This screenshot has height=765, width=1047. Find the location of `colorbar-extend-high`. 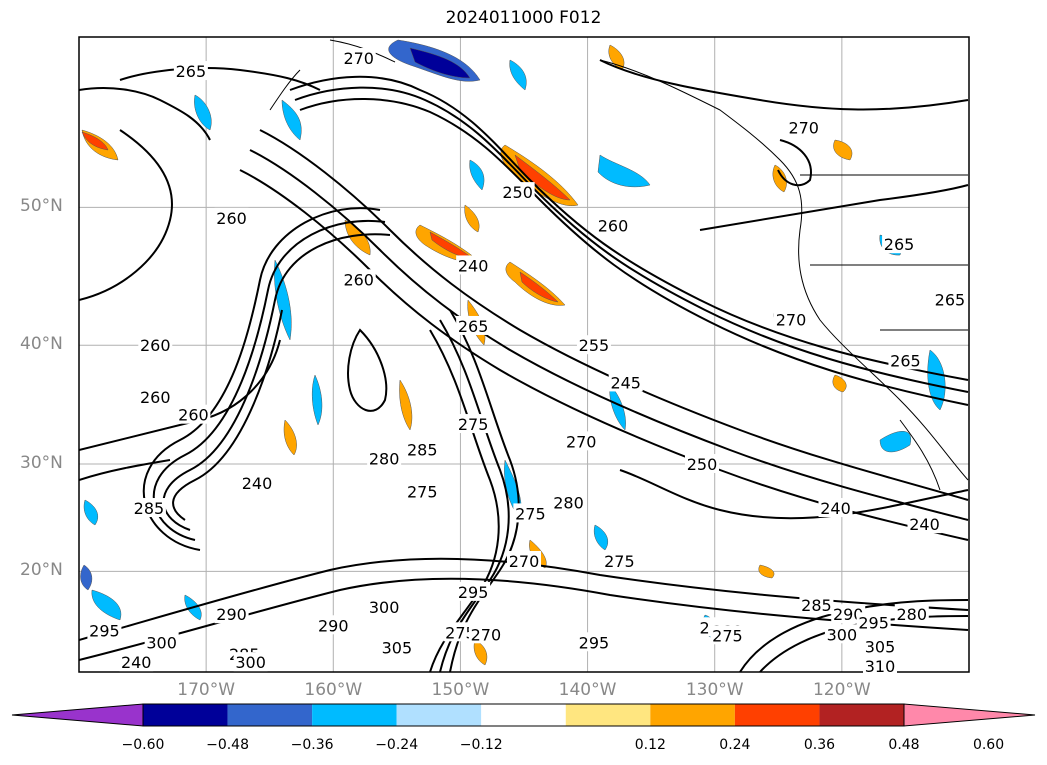

colorbar-extend-high is located at coordinates (969, 715).